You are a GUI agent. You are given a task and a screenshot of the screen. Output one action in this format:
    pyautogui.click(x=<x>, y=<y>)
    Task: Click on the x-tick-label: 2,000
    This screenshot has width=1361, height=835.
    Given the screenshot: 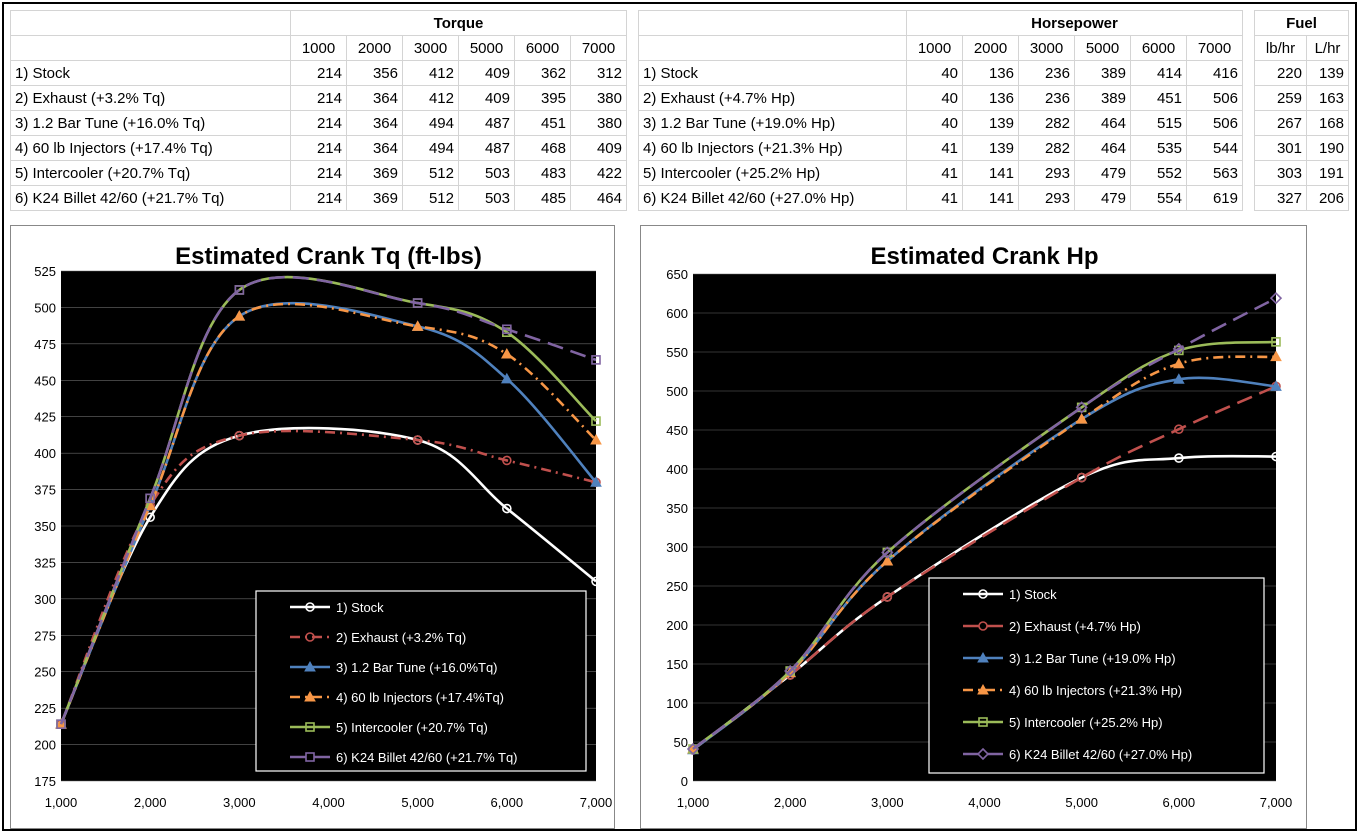 What is the action you would take?
    pyautogui.click(x=150, y=802)
    